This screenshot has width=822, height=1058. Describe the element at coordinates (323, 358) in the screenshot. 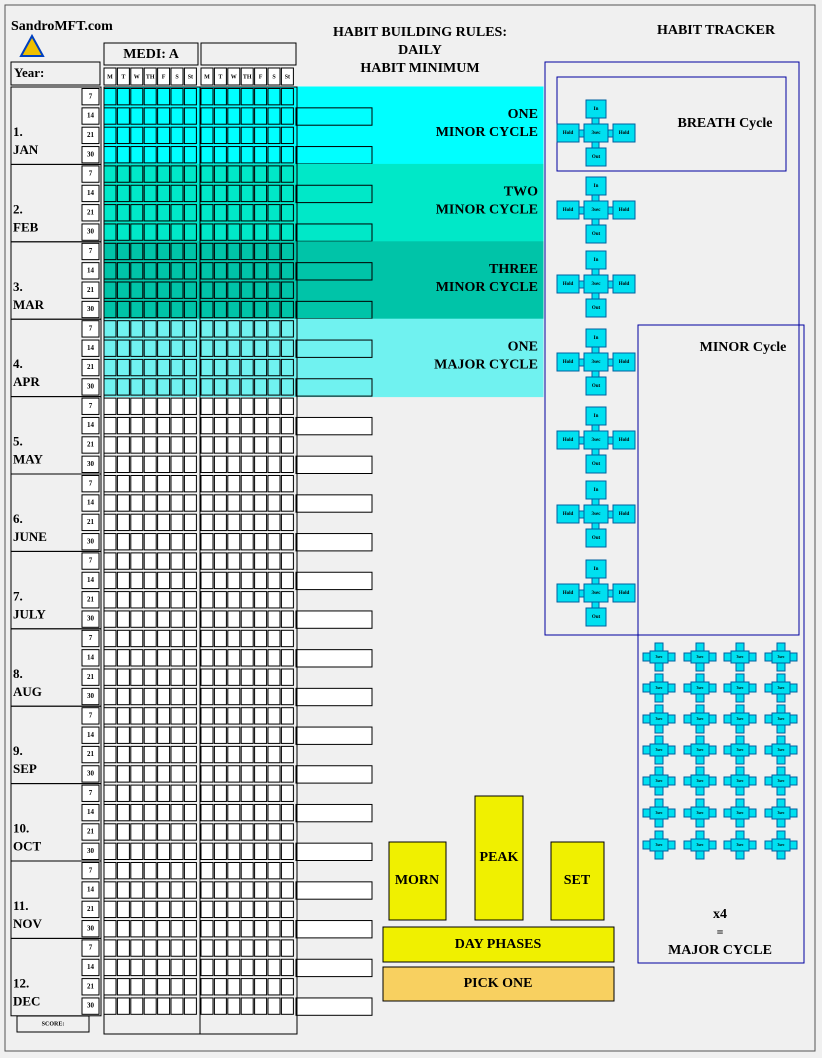

I see `cycle-band` at that location.